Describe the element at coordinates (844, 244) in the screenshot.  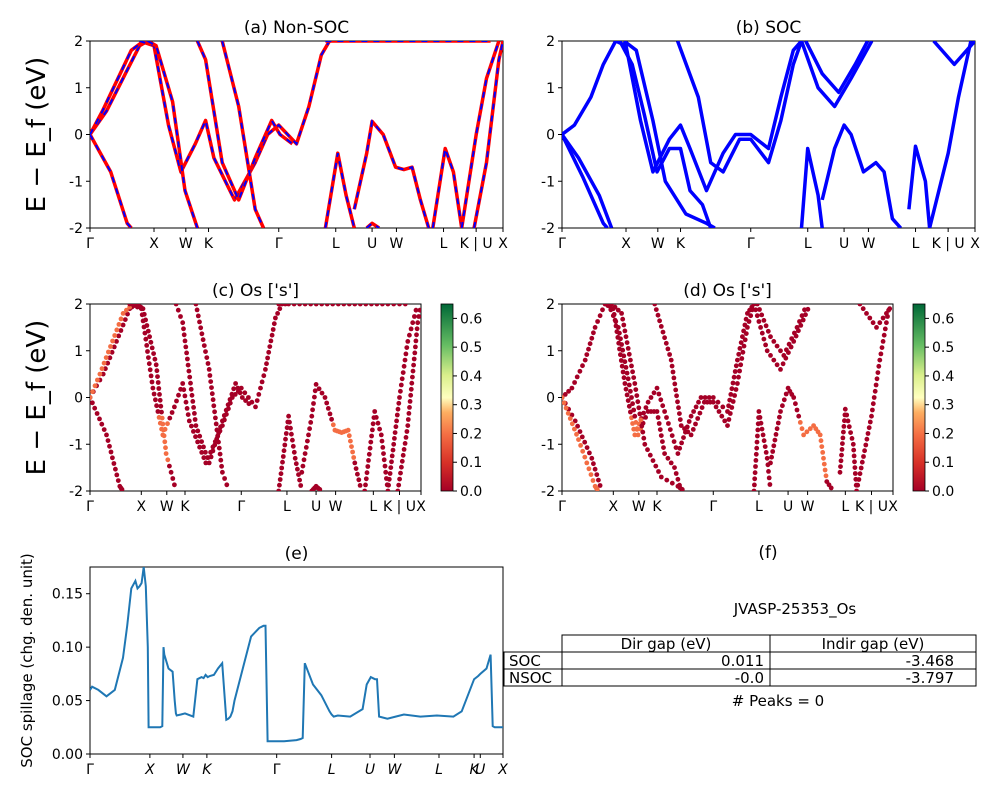
I see `x-tick-label: U` at that location.